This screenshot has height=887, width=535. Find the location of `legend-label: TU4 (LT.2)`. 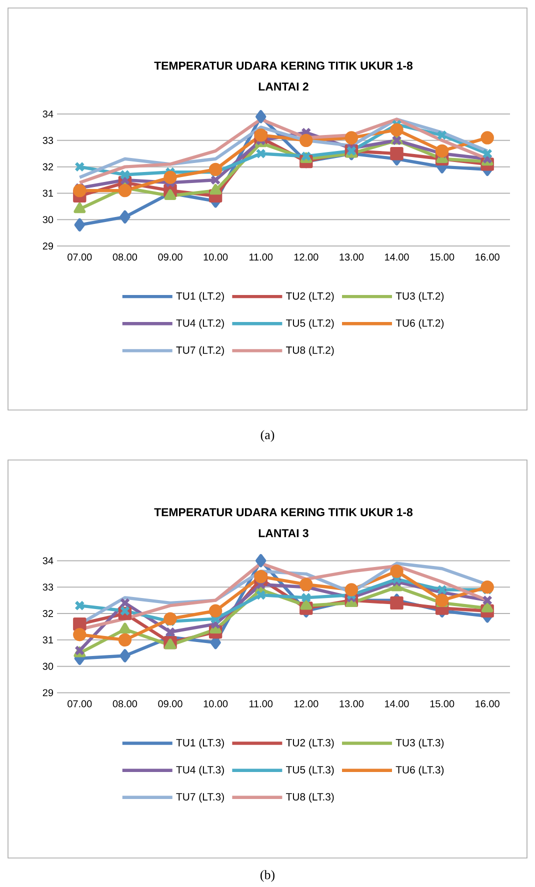

legend-label: TU4 (LT.2) is located at coordinates (200, 324).